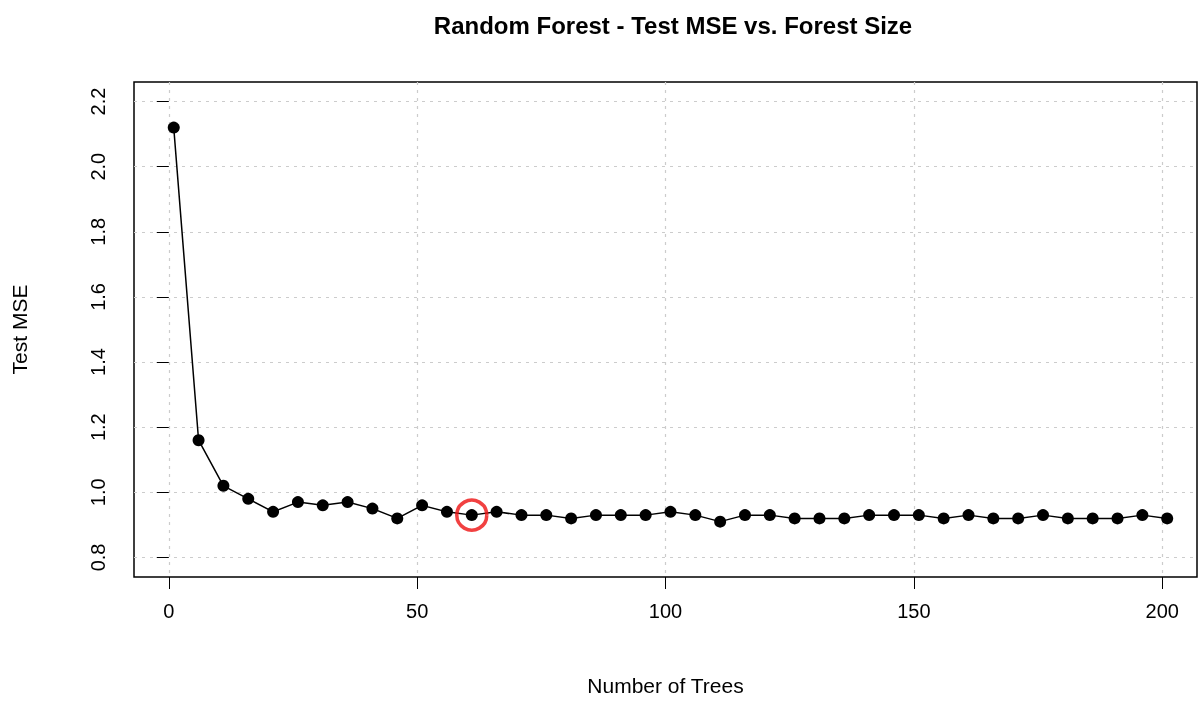 This screenshot has height=702, width=1199. I want to click on x-axis-title: Number of Trees, so click(665, 685).